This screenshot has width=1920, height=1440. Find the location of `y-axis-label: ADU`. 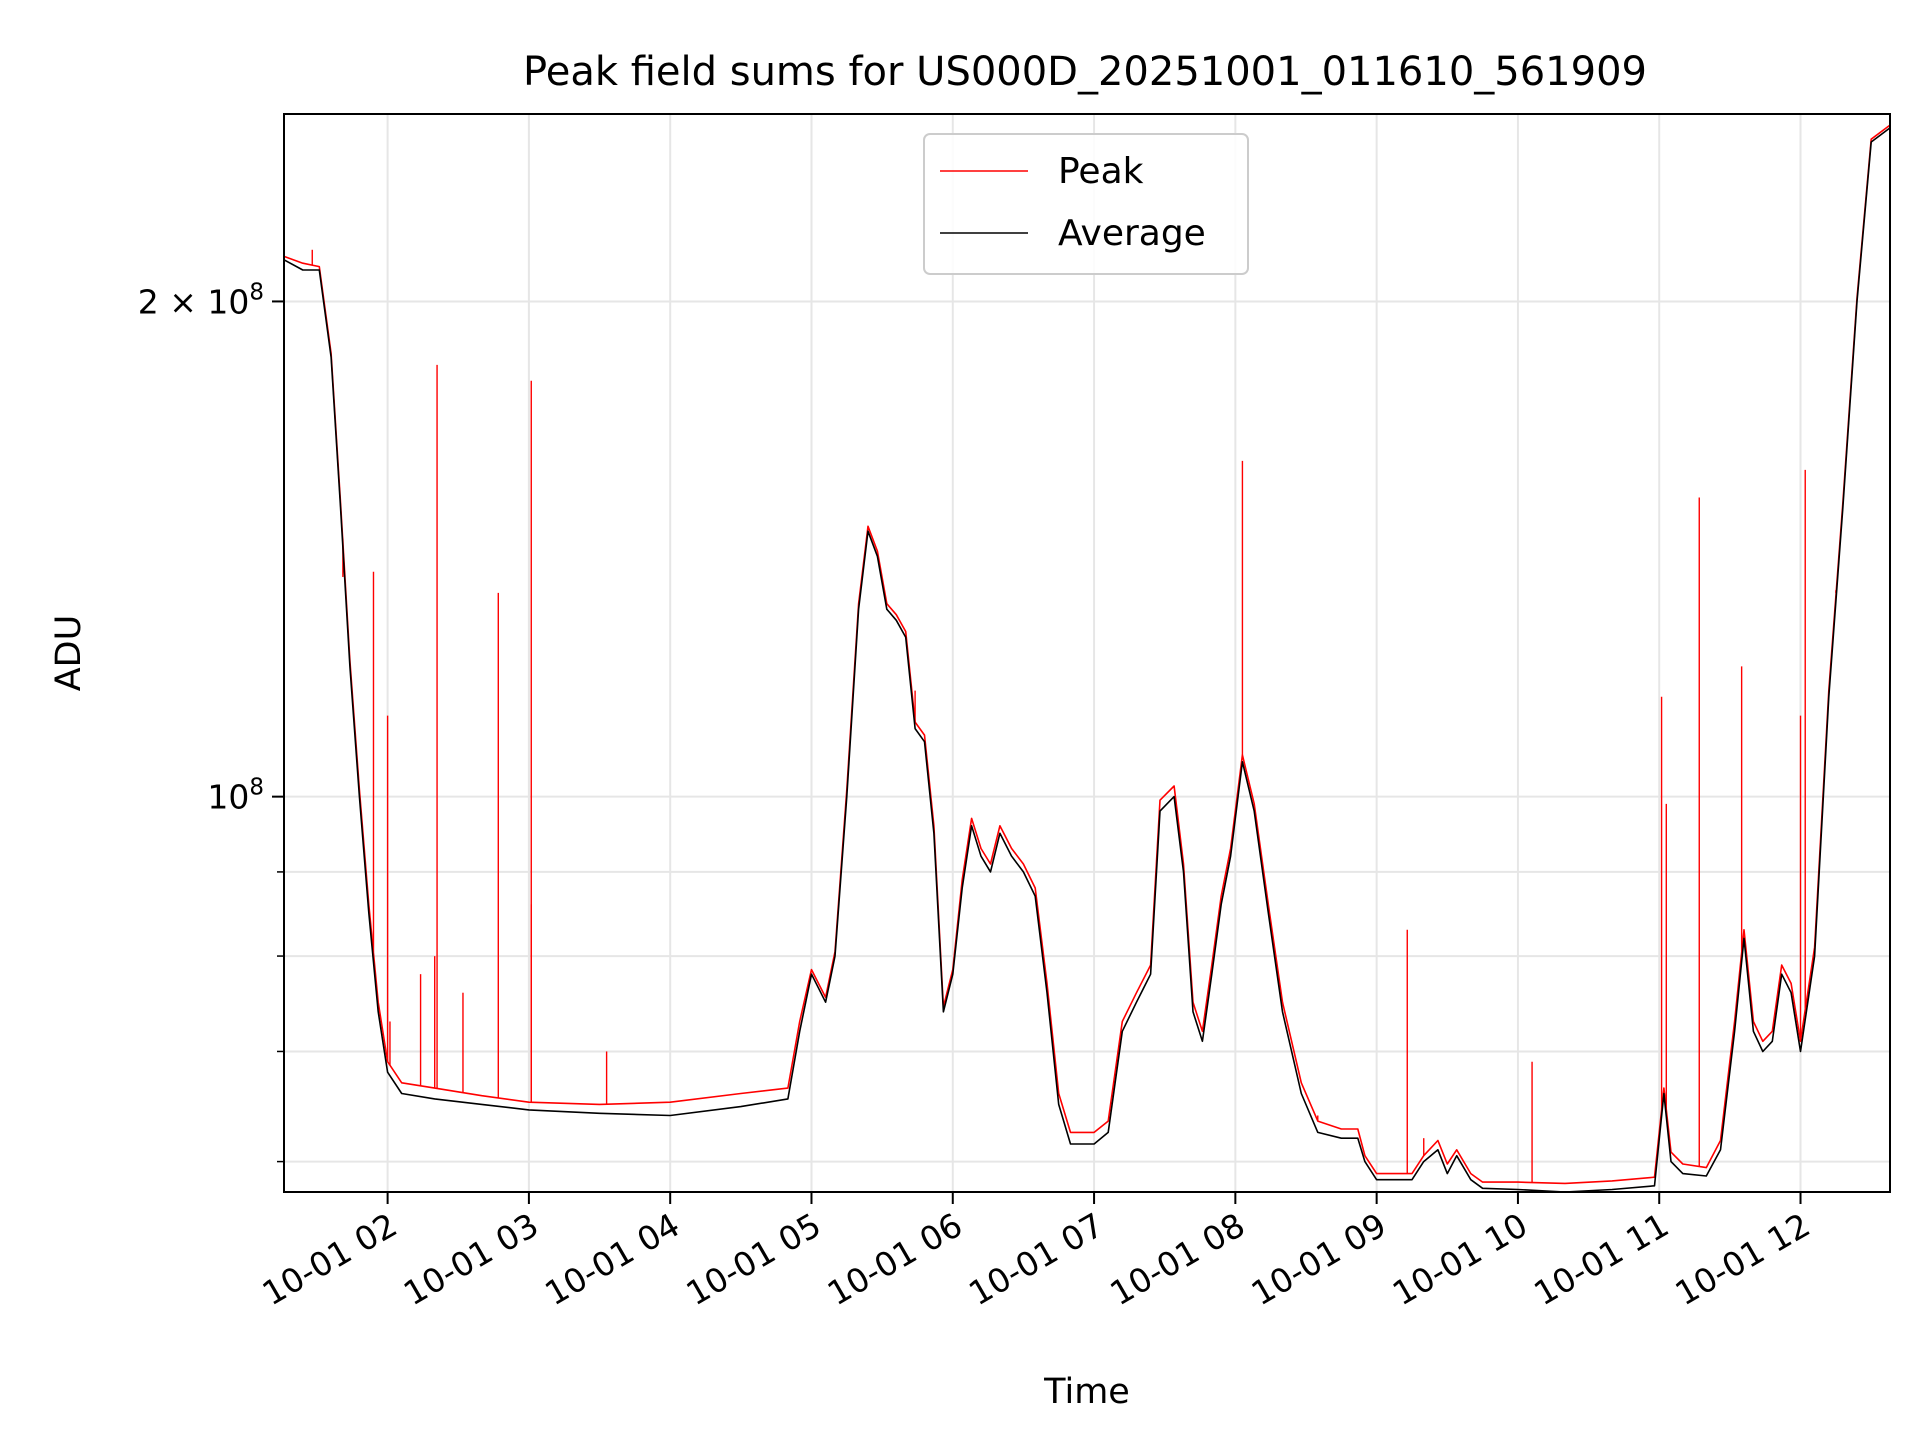

y-axis-label: ADU is located at coordinates (69, 653).